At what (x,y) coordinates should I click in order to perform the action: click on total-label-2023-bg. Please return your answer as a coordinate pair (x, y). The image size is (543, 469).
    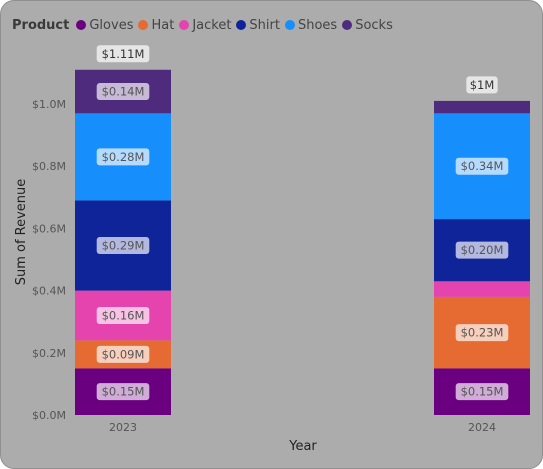
    Looking at the image, I should click on (123, 54).